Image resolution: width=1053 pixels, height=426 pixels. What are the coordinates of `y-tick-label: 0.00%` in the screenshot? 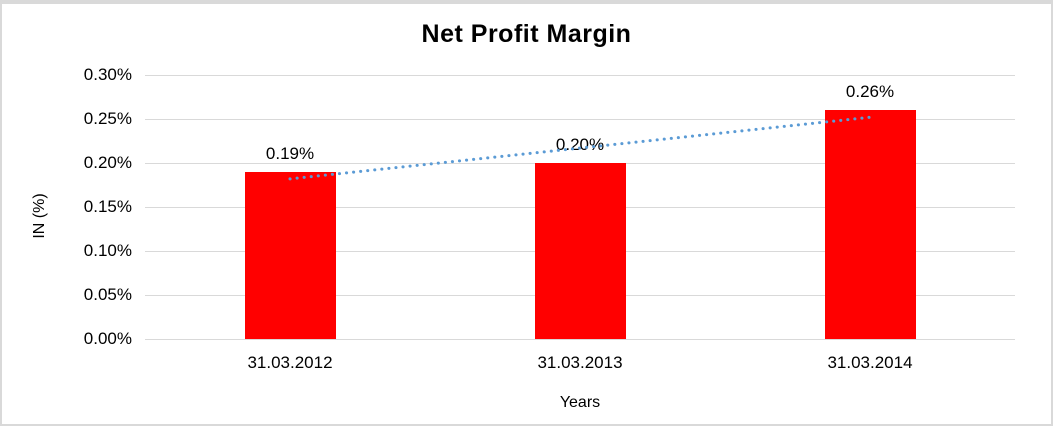 It's located at (107, 338).